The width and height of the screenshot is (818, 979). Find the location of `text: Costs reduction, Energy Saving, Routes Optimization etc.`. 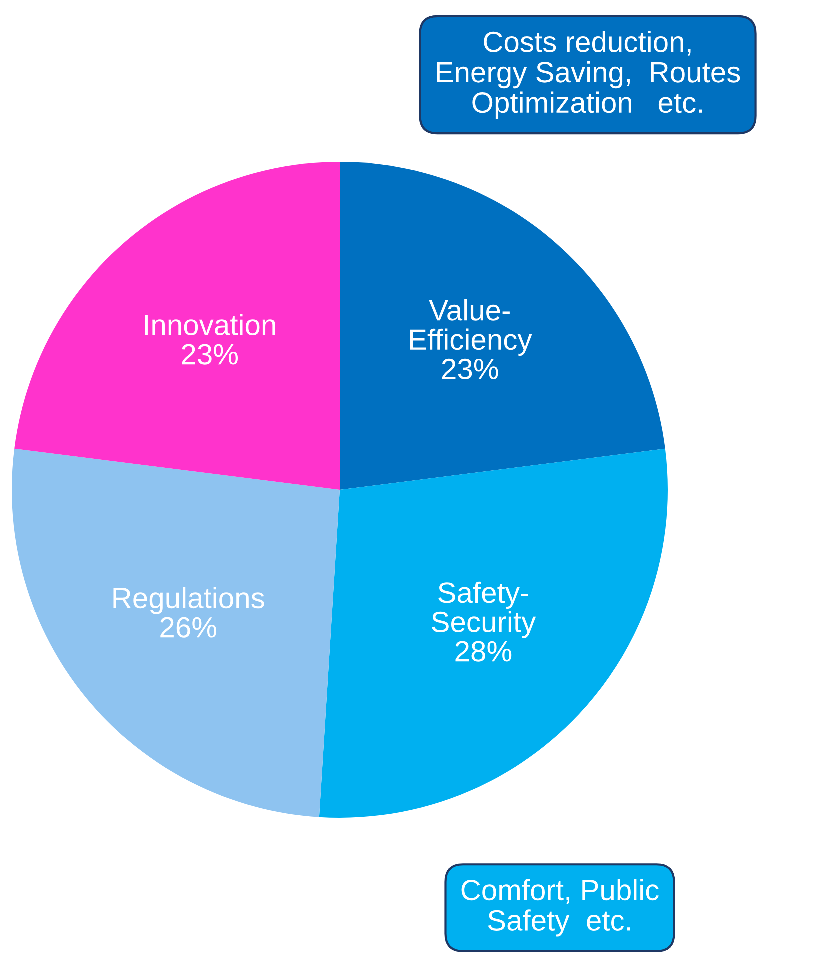

text: Costs reduction, Energy Saving, Routes Optimization etc. is located at coordinates (588, 75).